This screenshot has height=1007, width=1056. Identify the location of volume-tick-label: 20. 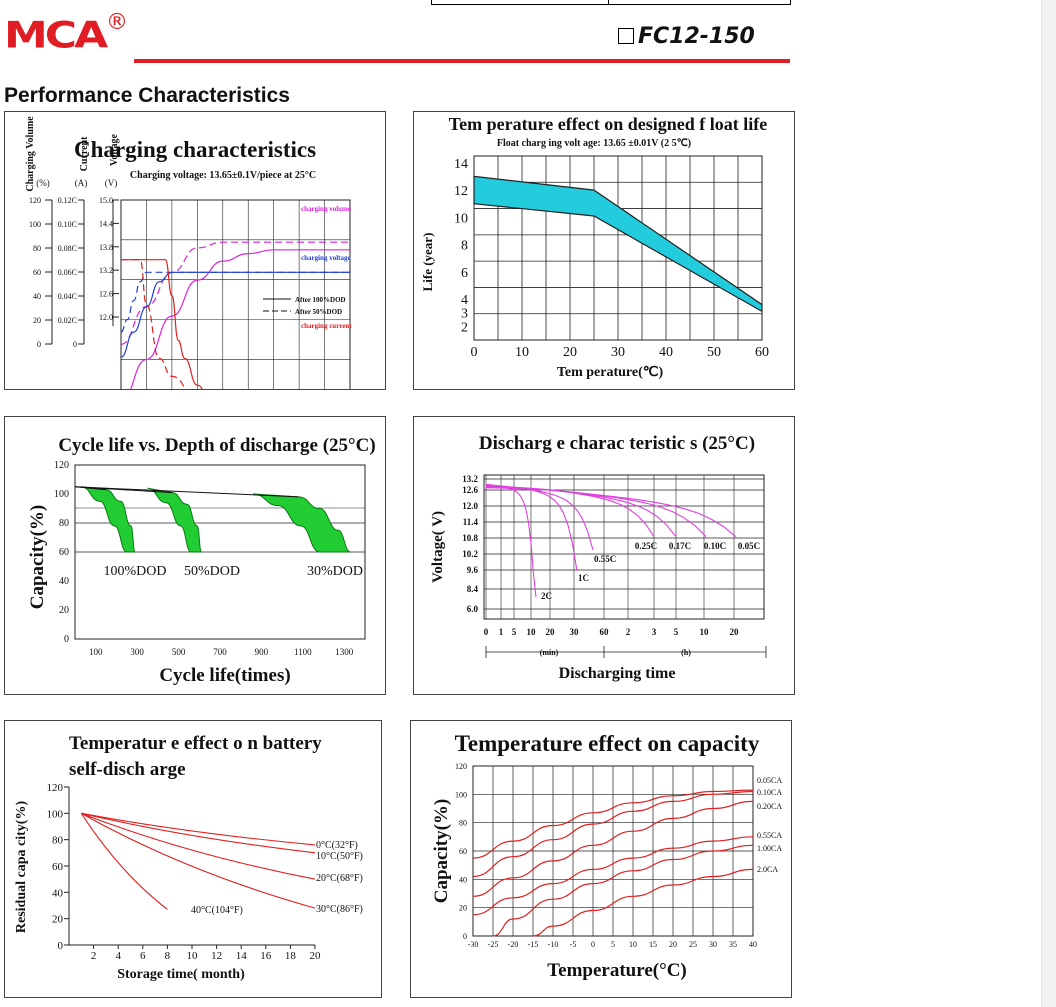
(37, 320).